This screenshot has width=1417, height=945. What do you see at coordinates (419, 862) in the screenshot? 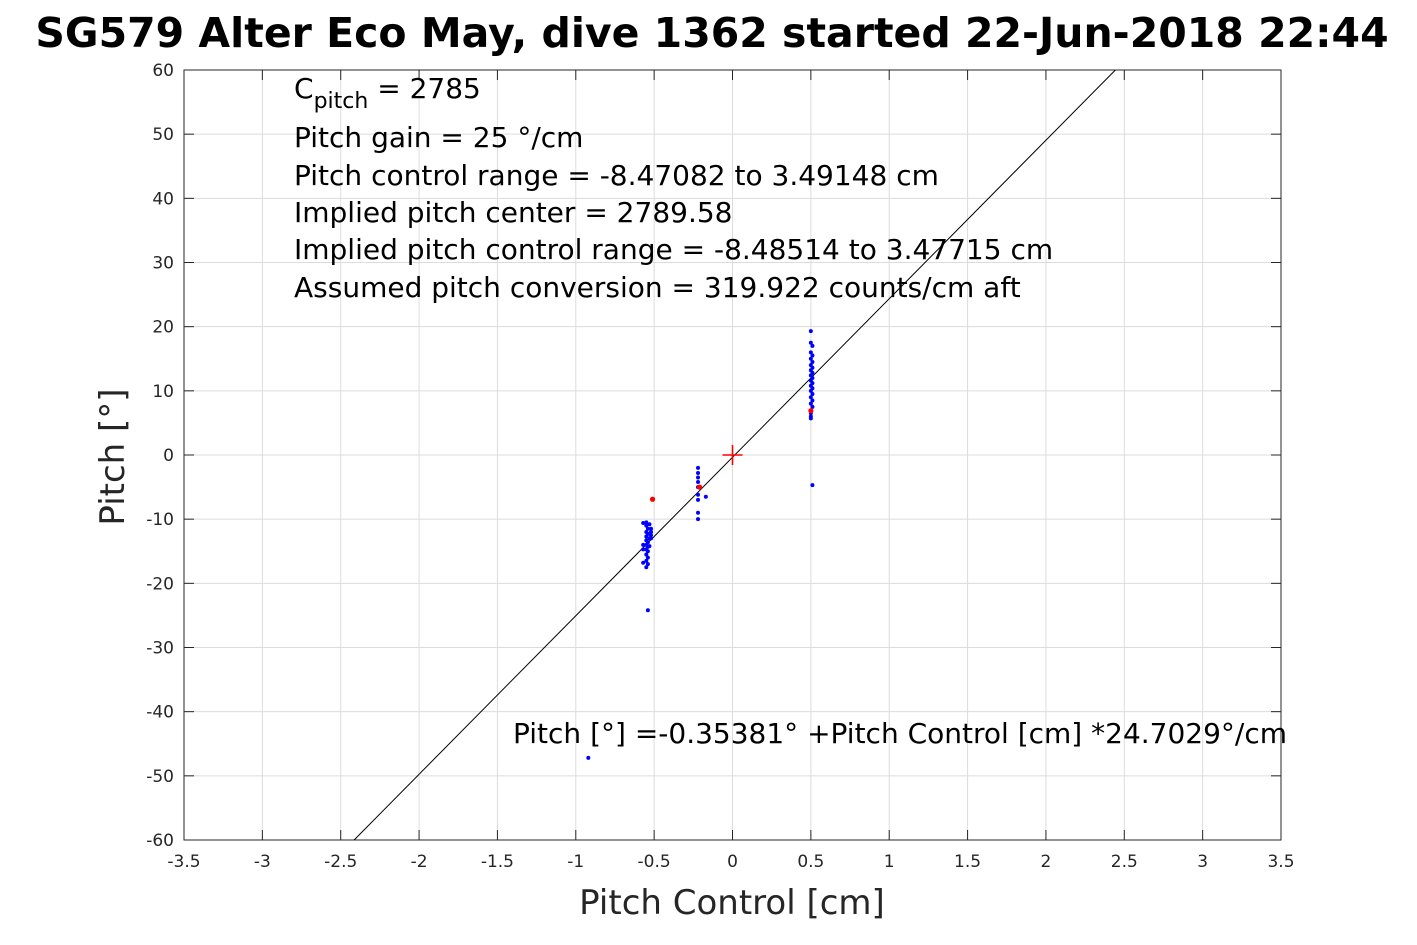
I see `x-tick-label: -2` at bounding box center [419, 862].